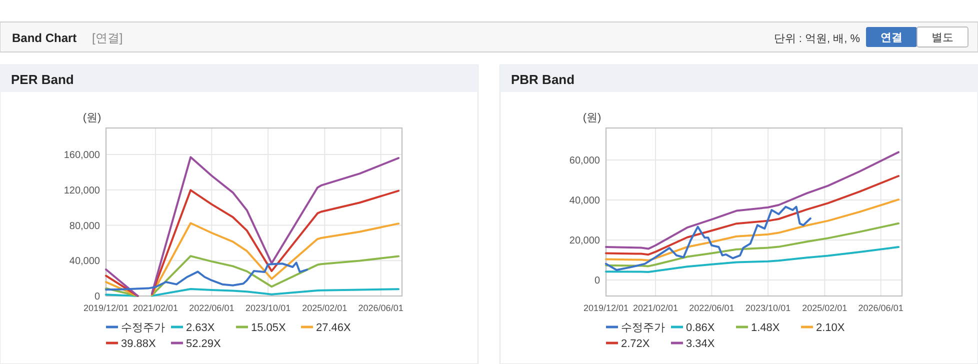 Image resolution: width=978 pixels, height=364 pixels. Describe the element at coordinates (82, 190) in the screenshot. I see `y-tick-label: 120,000` at that location.